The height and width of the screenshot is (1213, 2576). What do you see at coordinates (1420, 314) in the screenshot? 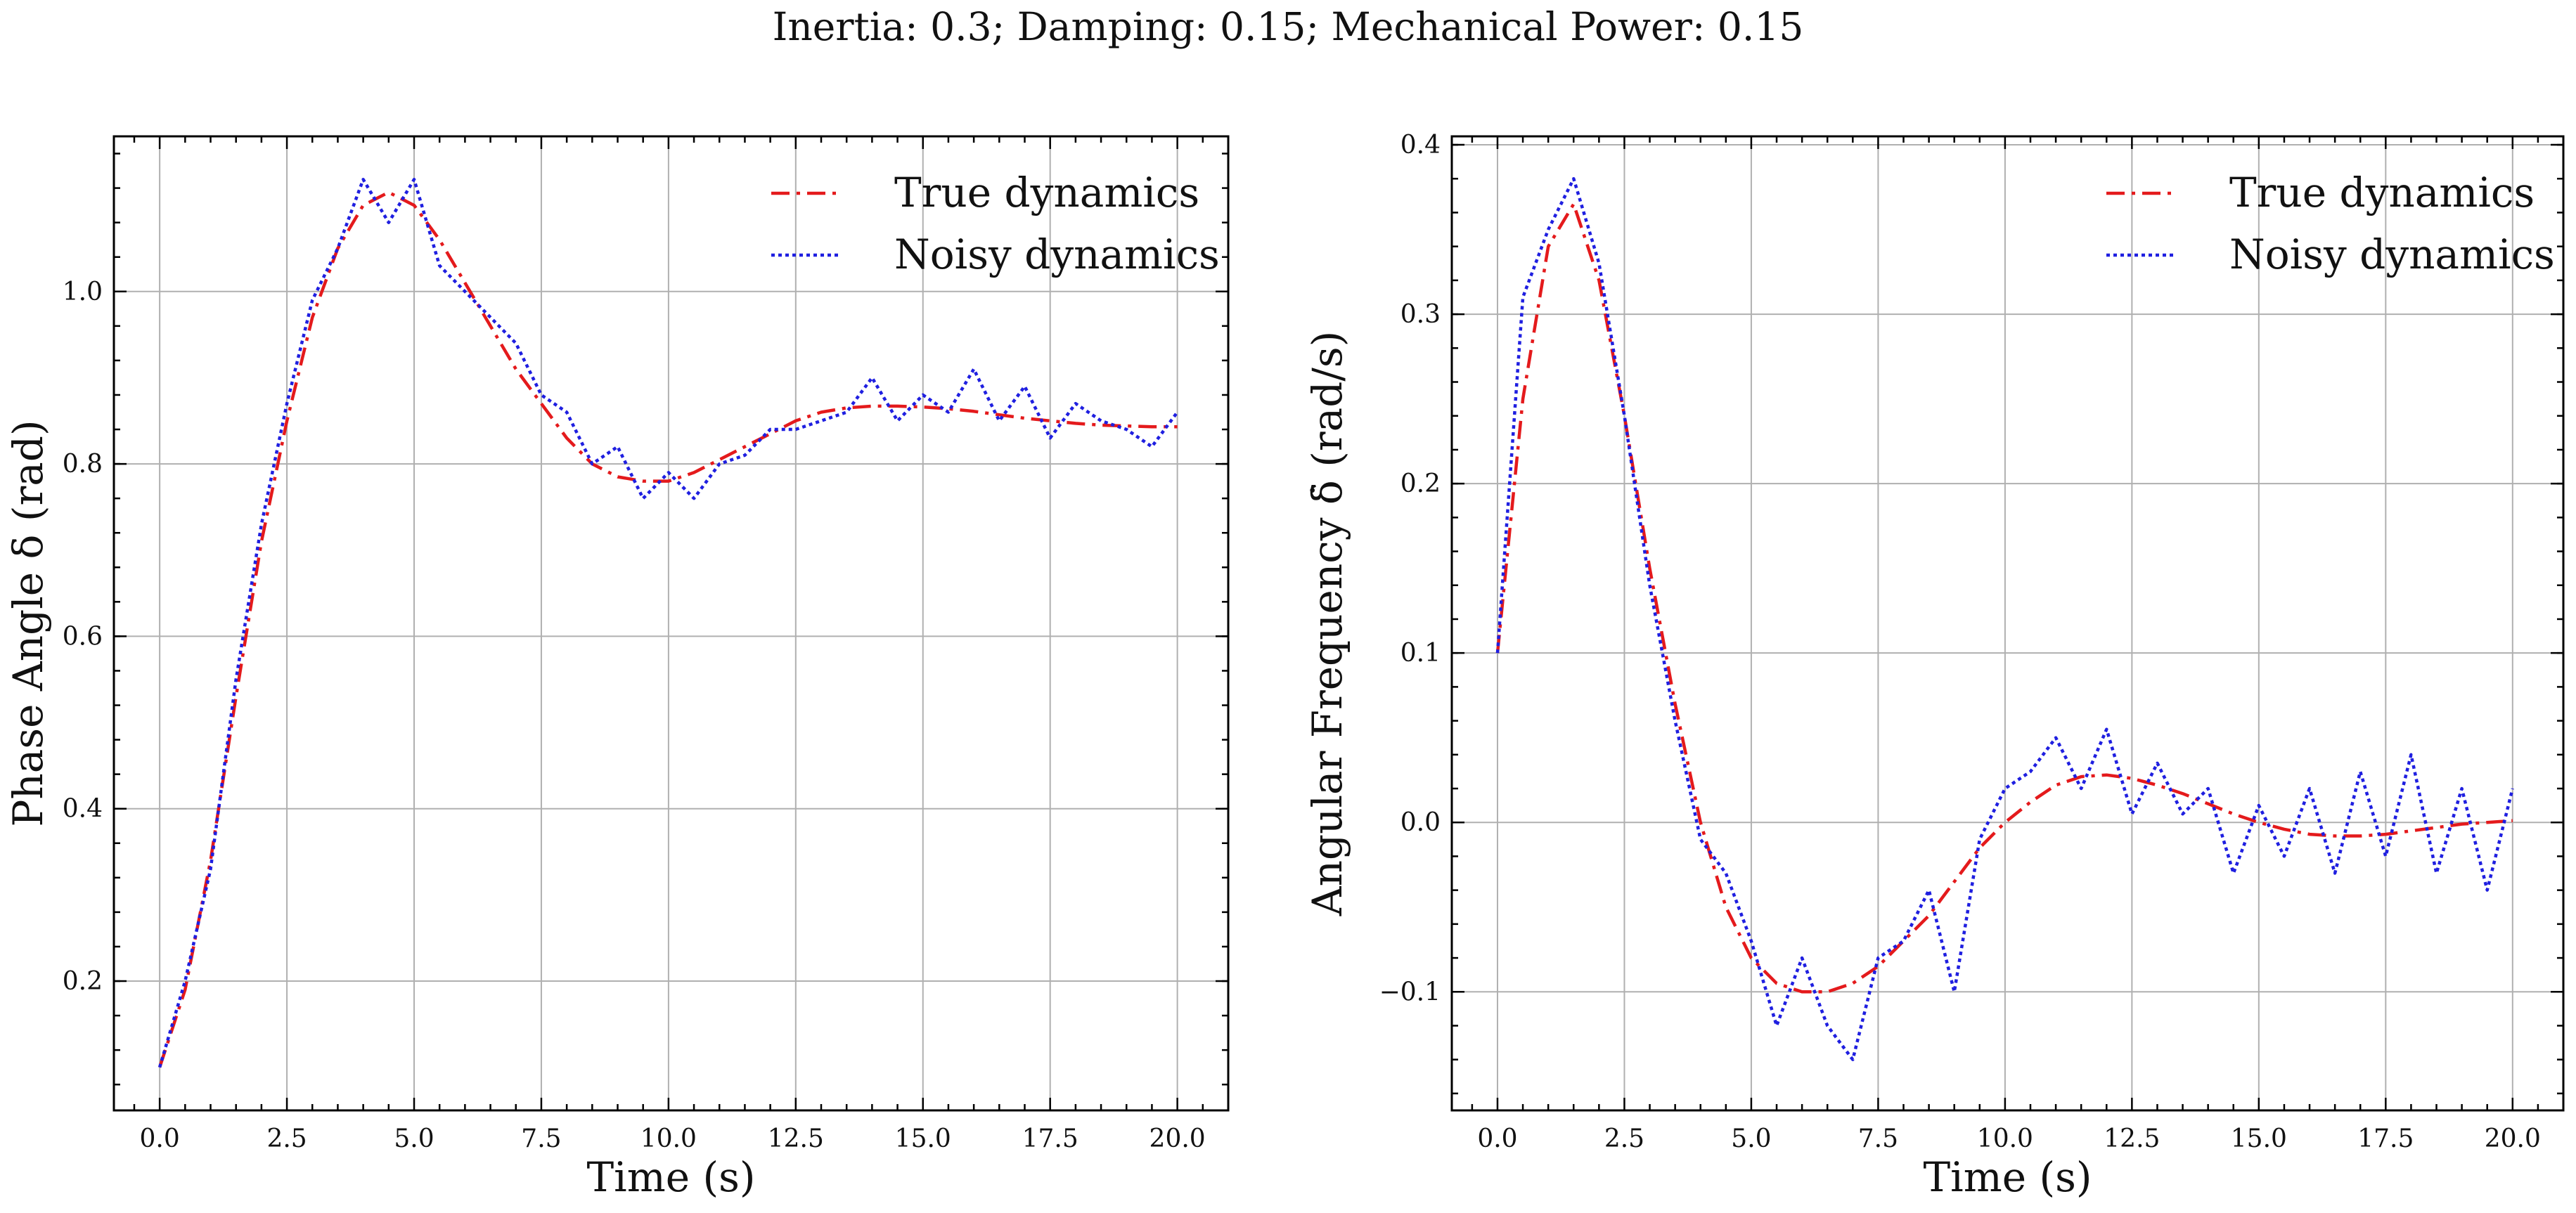
I see `y-tick-label: 0.3` at bounding box center [1420, 314].